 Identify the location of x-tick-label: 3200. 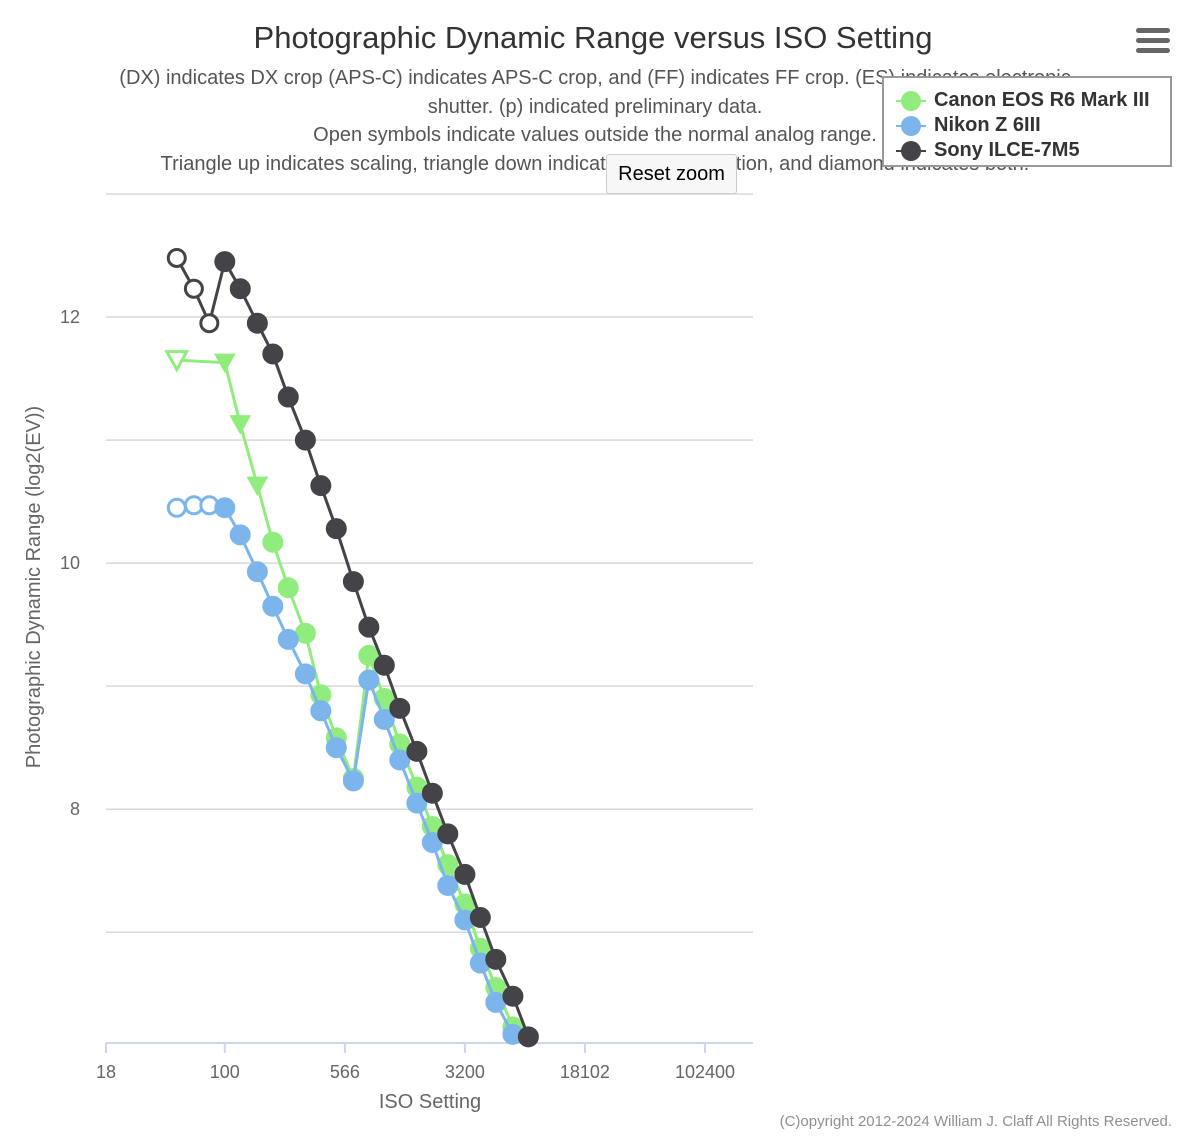
(465, 1072).